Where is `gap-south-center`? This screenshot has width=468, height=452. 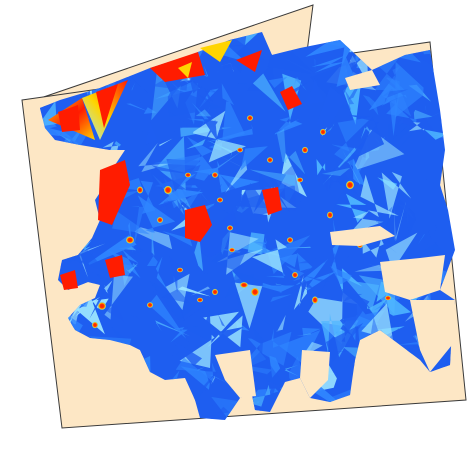 gap-south-center is located at coordinates (235, 374).